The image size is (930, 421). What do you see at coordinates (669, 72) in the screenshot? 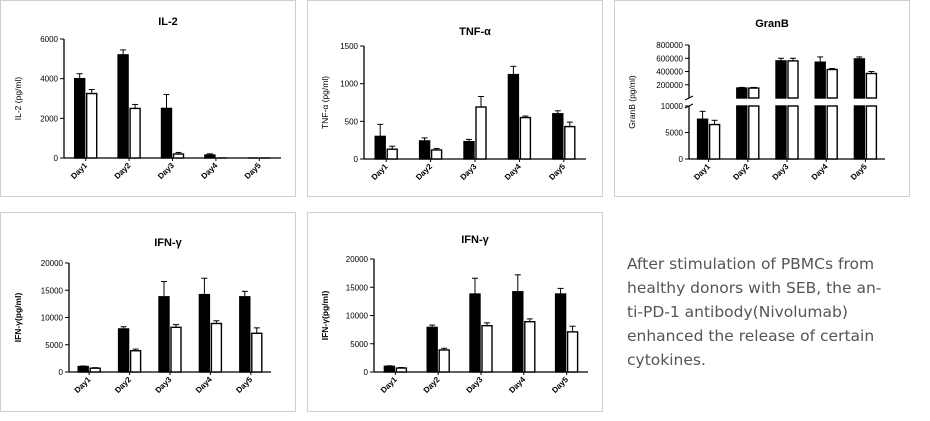
I see `y-tick-label: 400000` at bounding box center [669, 72].